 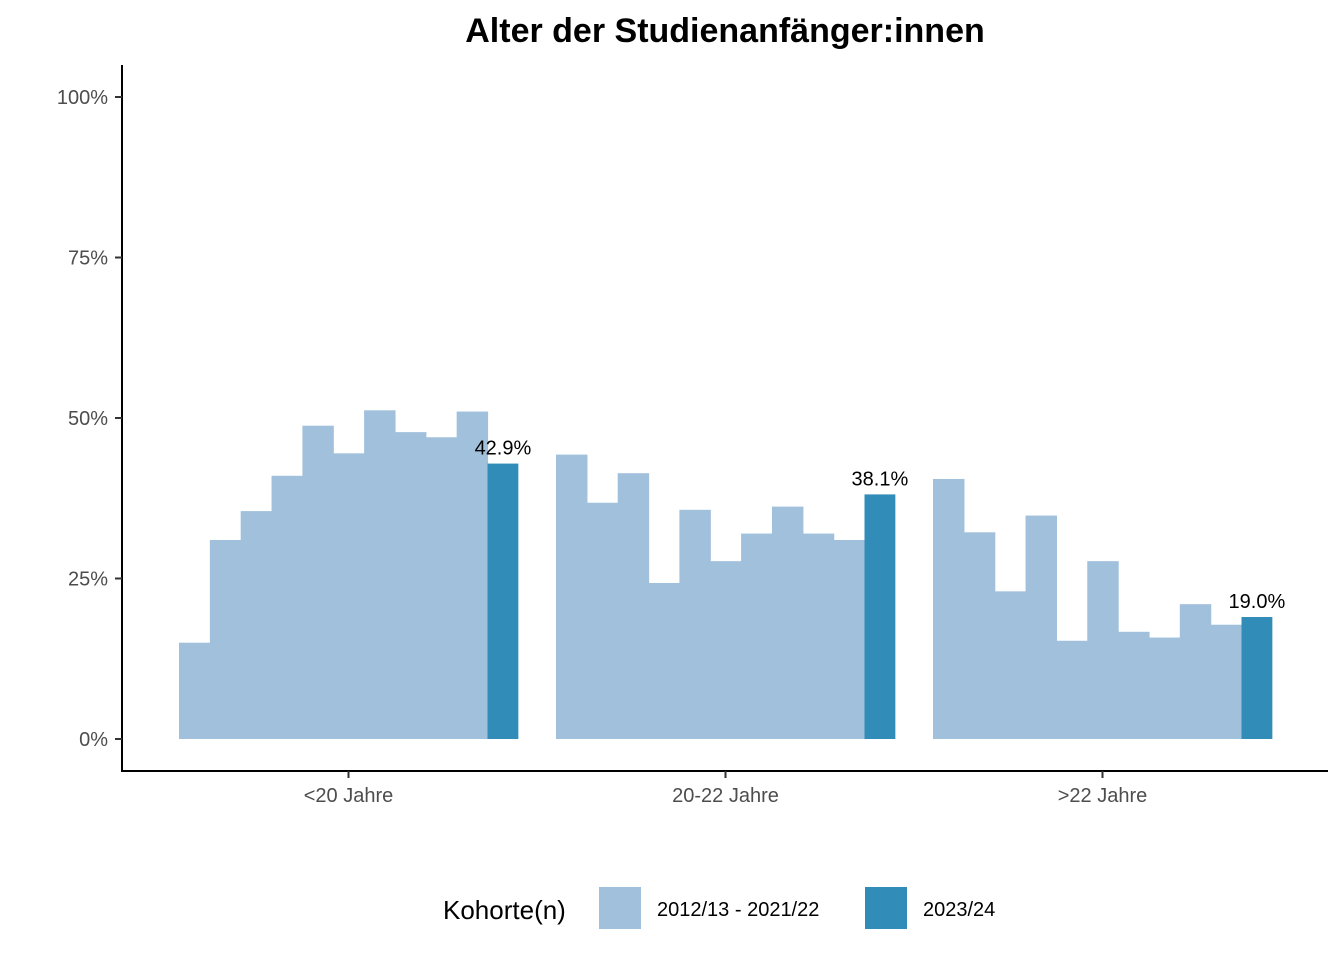 I want to click on legend-label-current: 2023/24, so click(x=959, y=910).